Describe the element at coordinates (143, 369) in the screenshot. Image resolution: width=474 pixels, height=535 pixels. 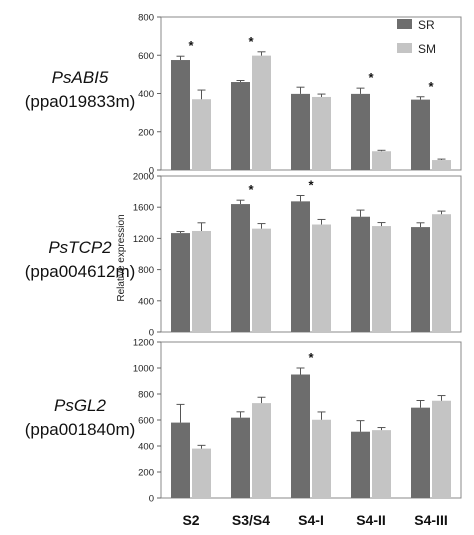
I see `y-tick-label: 1000` at that location.